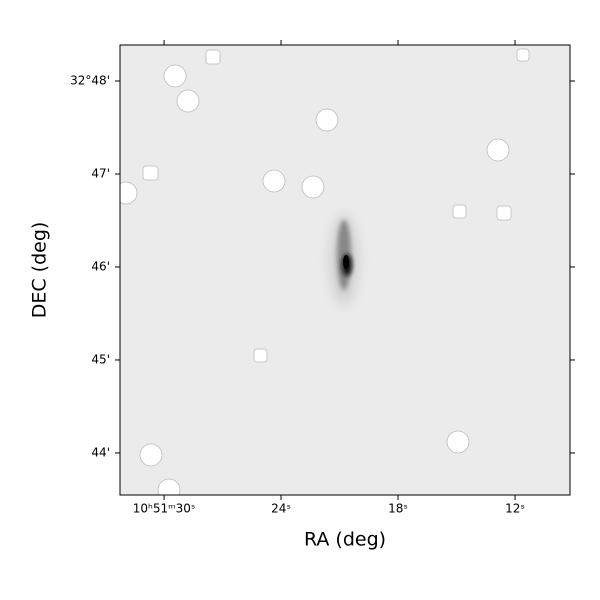 The image size is (600, 600). Describe the element at coordinates (100, 359) in the screenshot. I see `y-tick-label: 45'` at that location.